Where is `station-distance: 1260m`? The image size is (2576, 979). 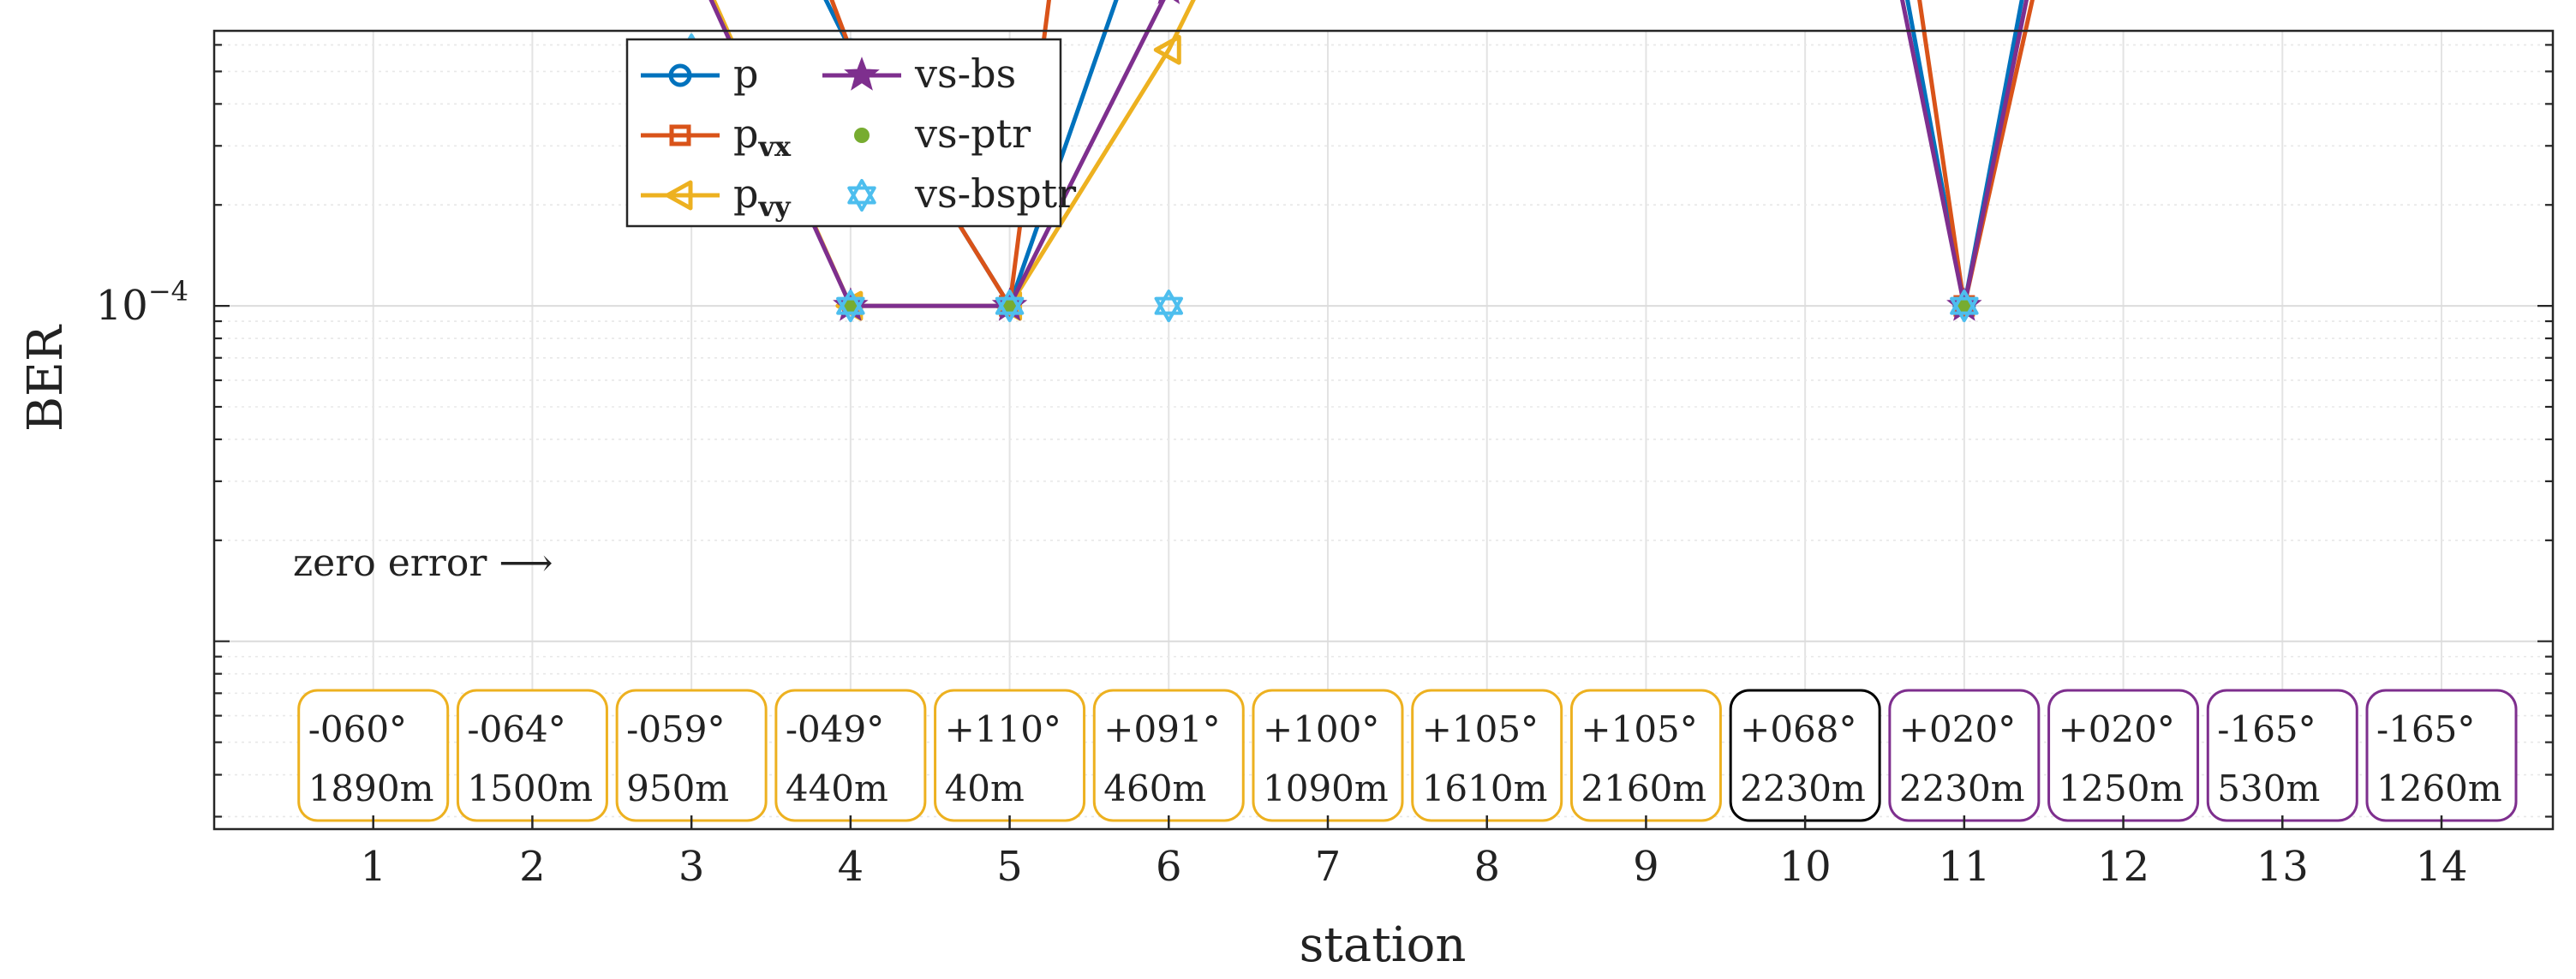
station-distance: 1260m is located at coordinates (2439, 788).